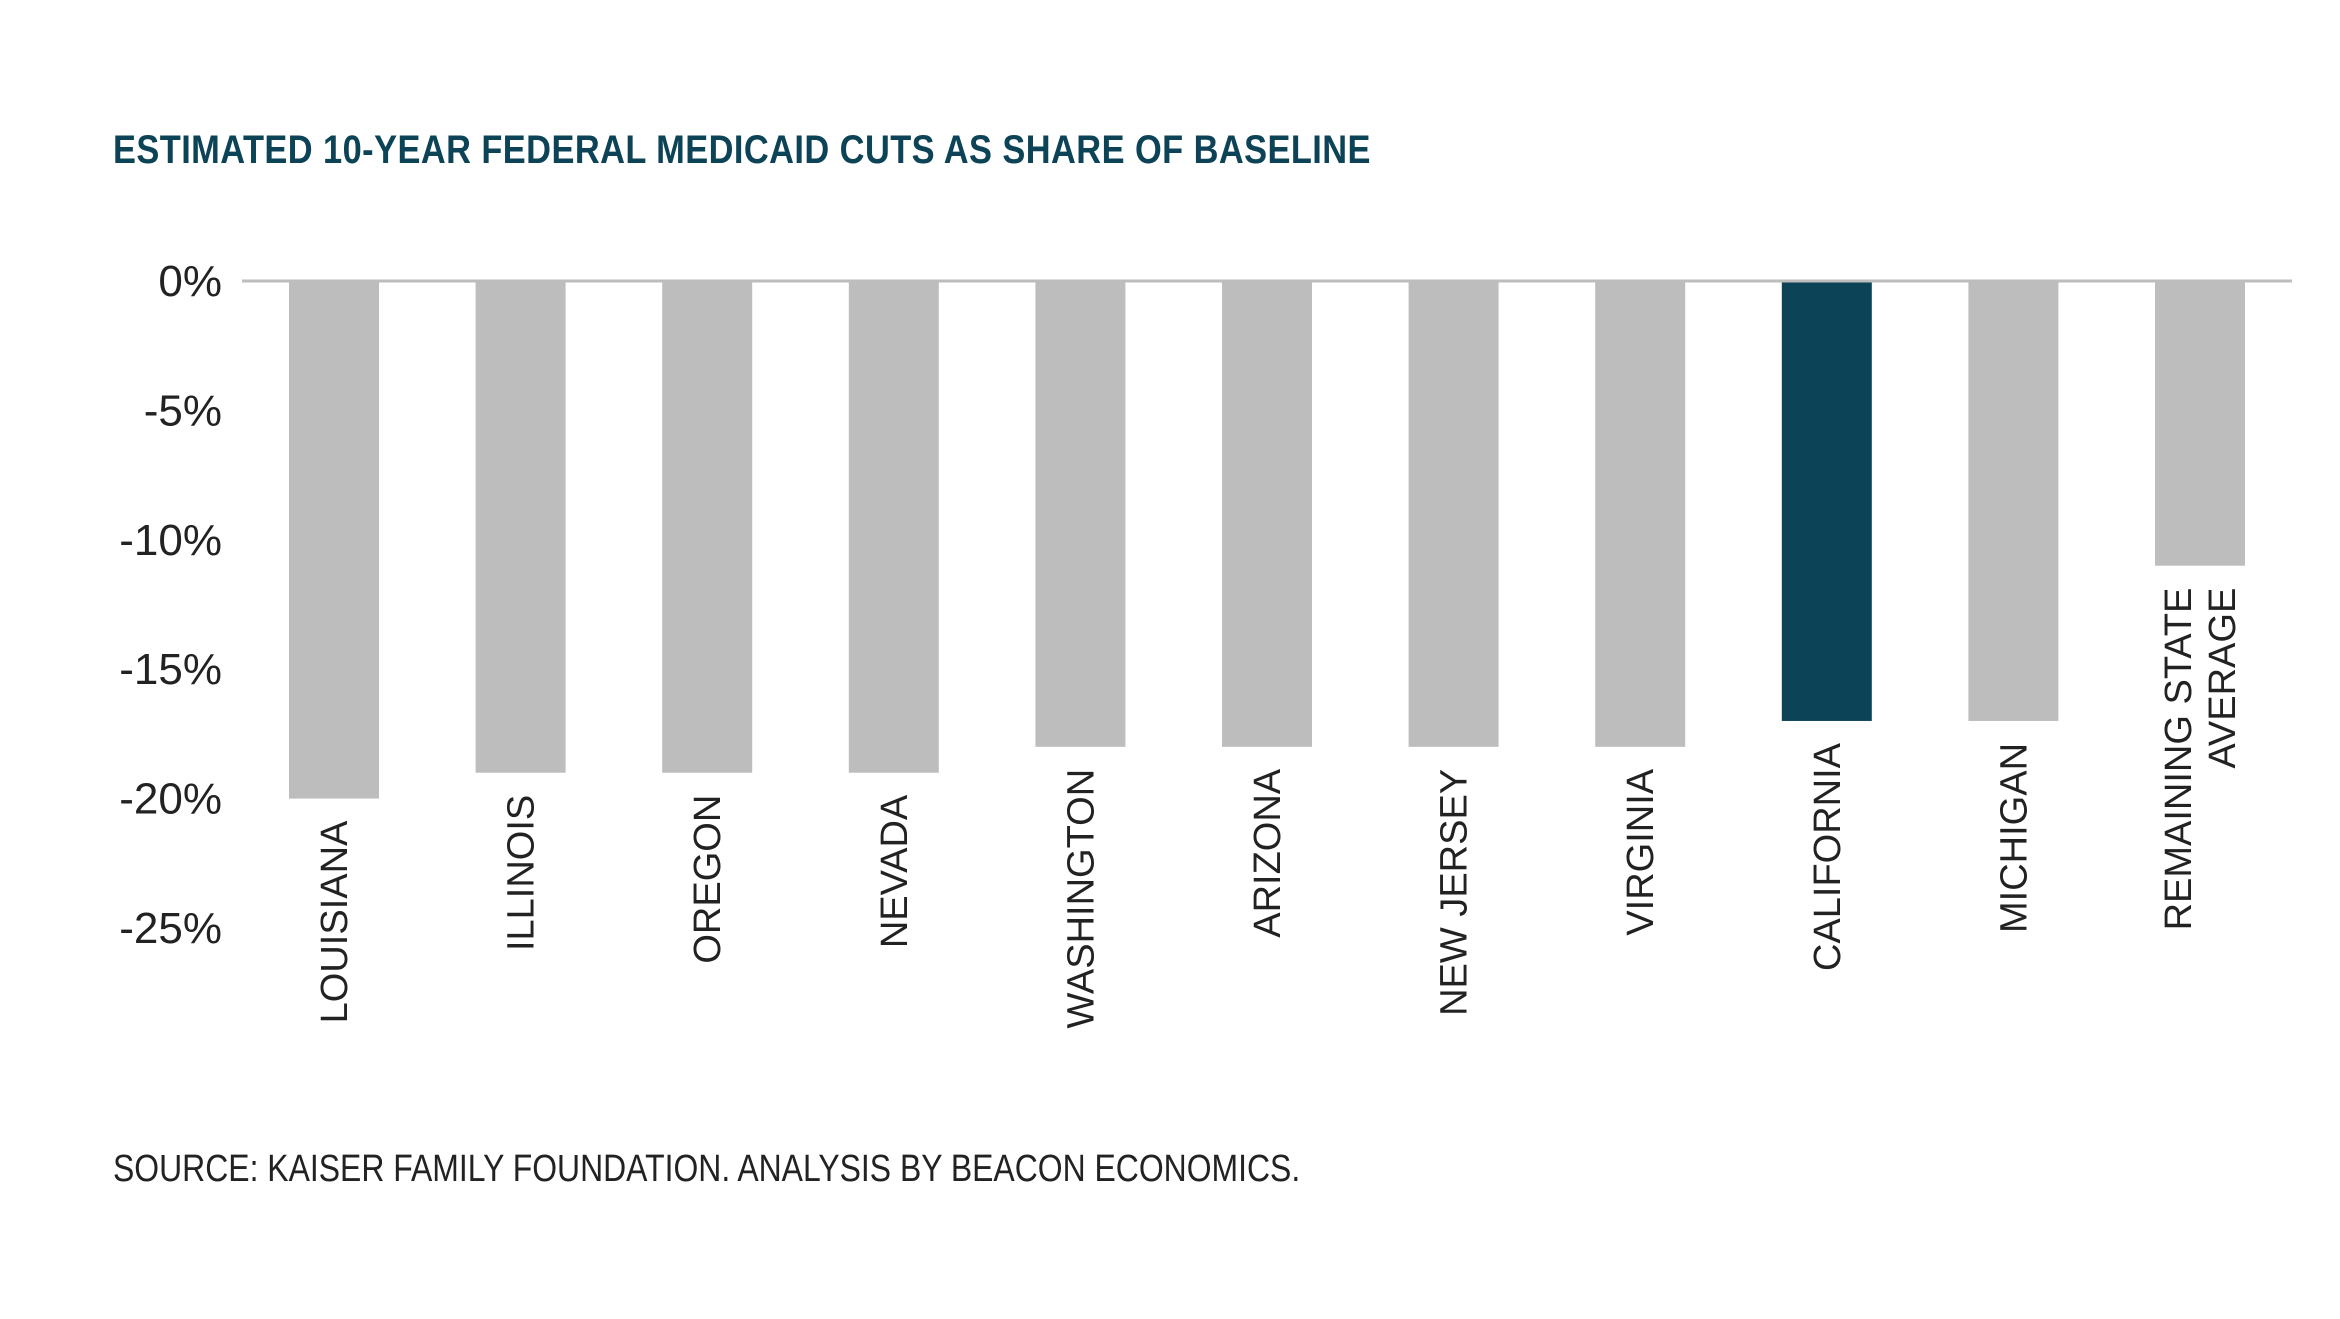  Describe the element at coordinates (170, 799) in the screenshot. I see `y-tick-label: -20%` at that location.